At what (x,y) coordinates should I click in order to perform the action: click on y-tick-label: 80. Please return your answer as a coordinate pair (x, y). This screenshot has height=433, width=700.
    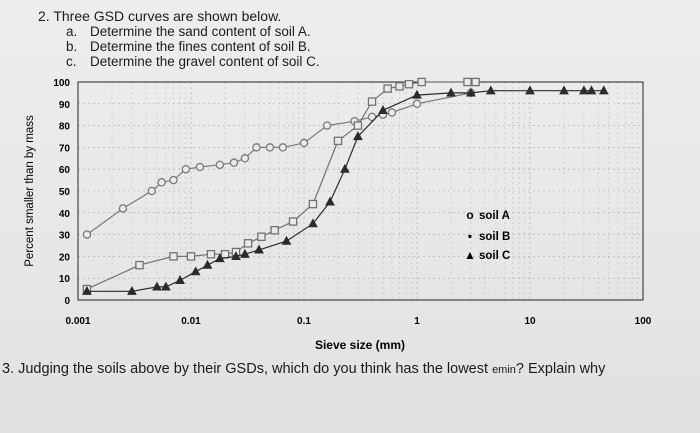
    Looking at the image, I should click on (65, 127).